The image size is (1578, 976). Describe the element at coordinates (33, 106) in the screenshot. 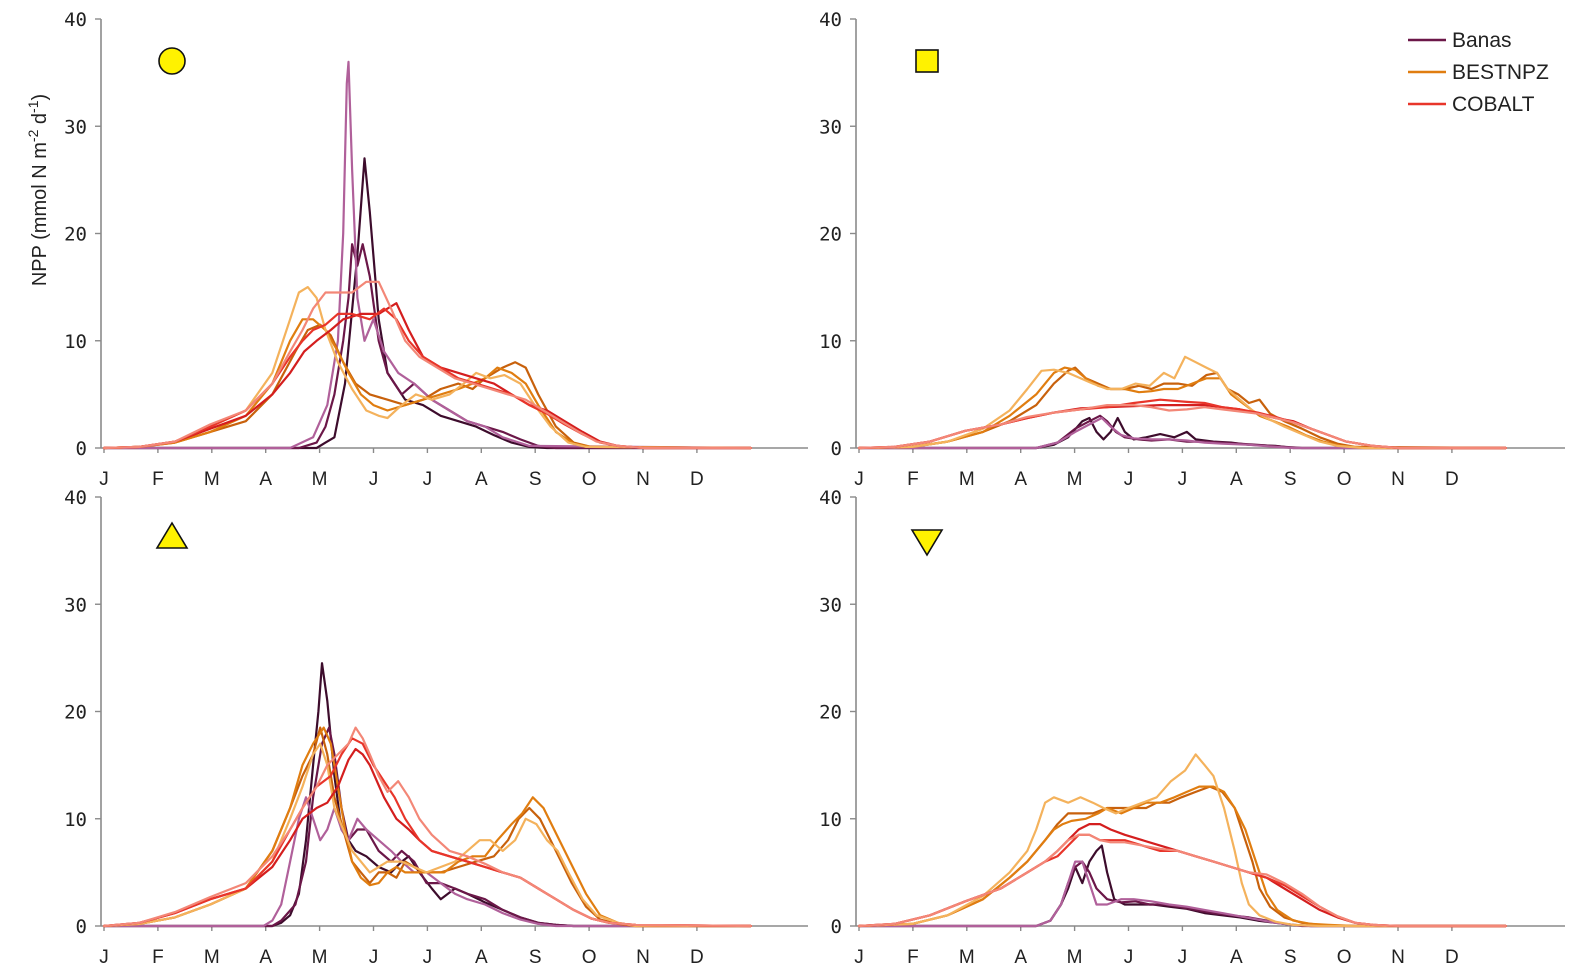

I see `ylabel-sup: -1` at that location.